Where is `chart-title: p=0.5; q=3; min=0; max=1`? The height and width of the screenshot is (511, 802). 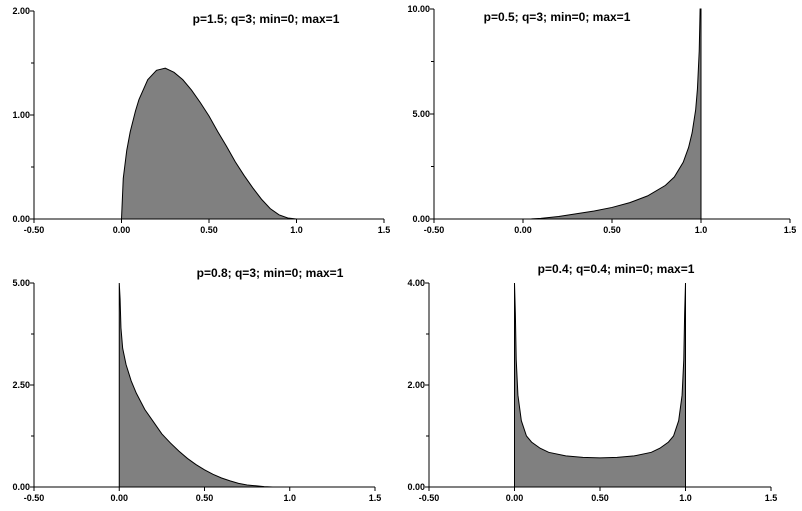 chart-title: p=0.5; q=3; min=0; max=1 is located at coordinates (557, 17).